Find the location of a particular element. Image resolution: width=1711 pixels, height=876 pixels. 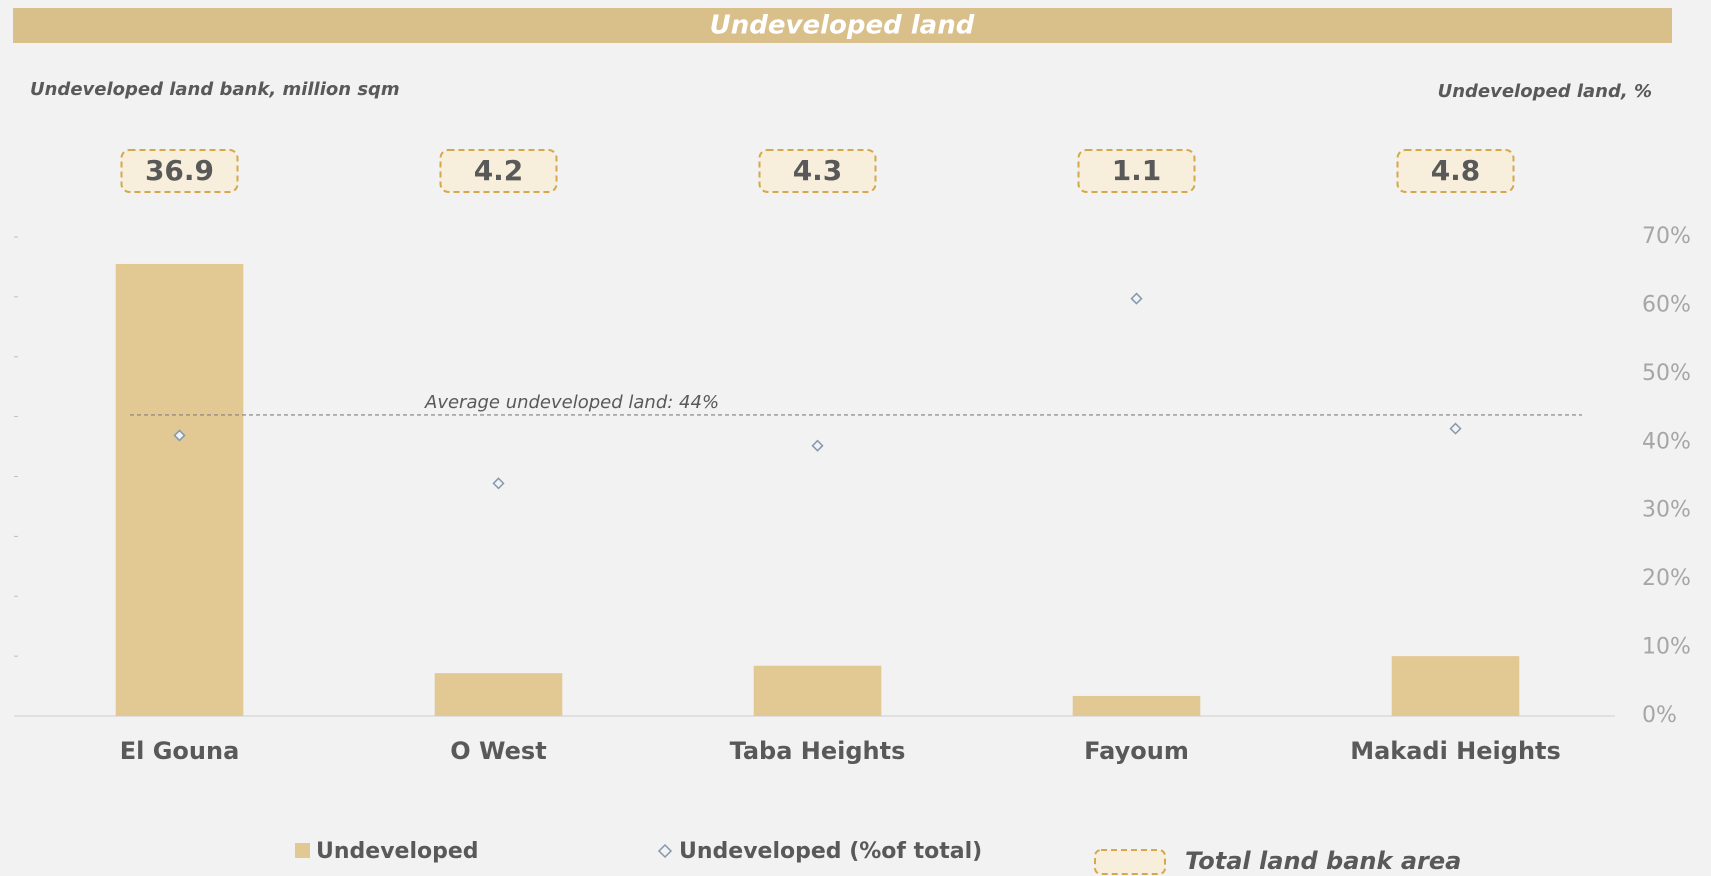

average-label: Average undeveloped land: 44% is located at coordinates (571, 402).